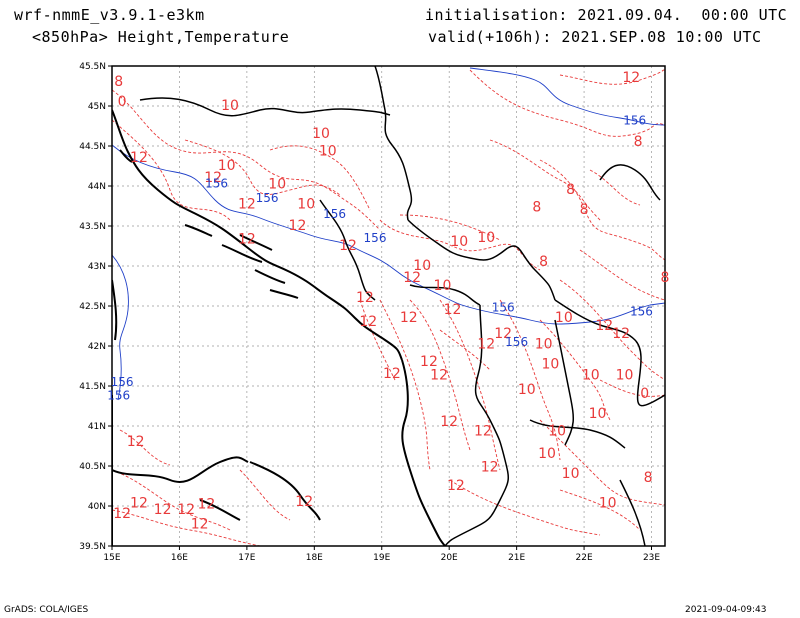  Describe the element at coordinates (595, 37) in the screenshot. I see `valid-time: valid(+106h): 2021.SEP.08 10:00 UTC` at that location.